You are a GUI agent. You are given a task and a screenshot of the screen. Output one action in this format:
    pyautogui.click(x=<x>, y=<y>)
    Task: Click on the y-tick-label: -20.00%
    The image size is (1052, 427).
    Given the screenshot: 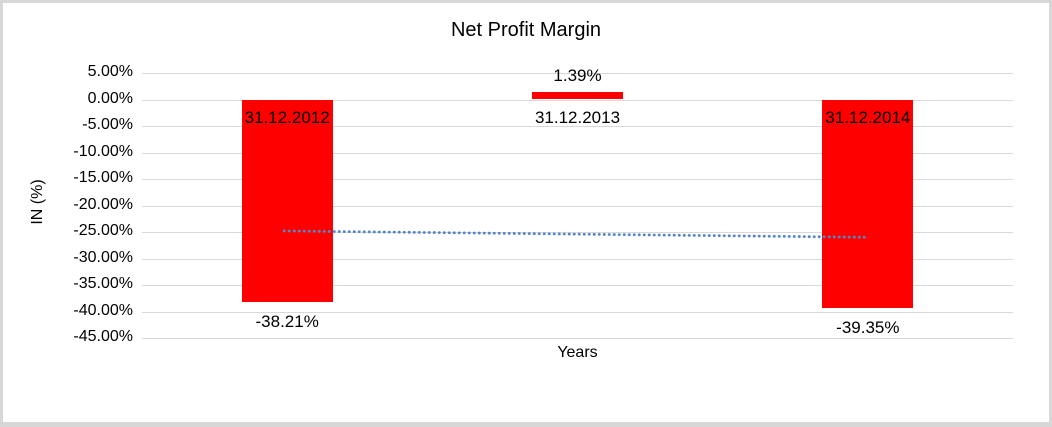 What is the action you would take?
    pyautogui.click(x=103, y=204)
    